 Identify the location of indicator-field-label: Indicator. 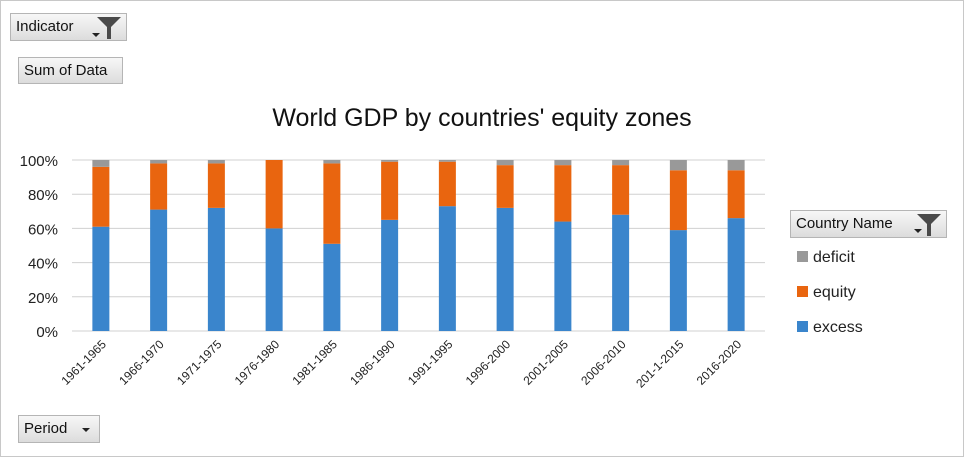
(45, 26).